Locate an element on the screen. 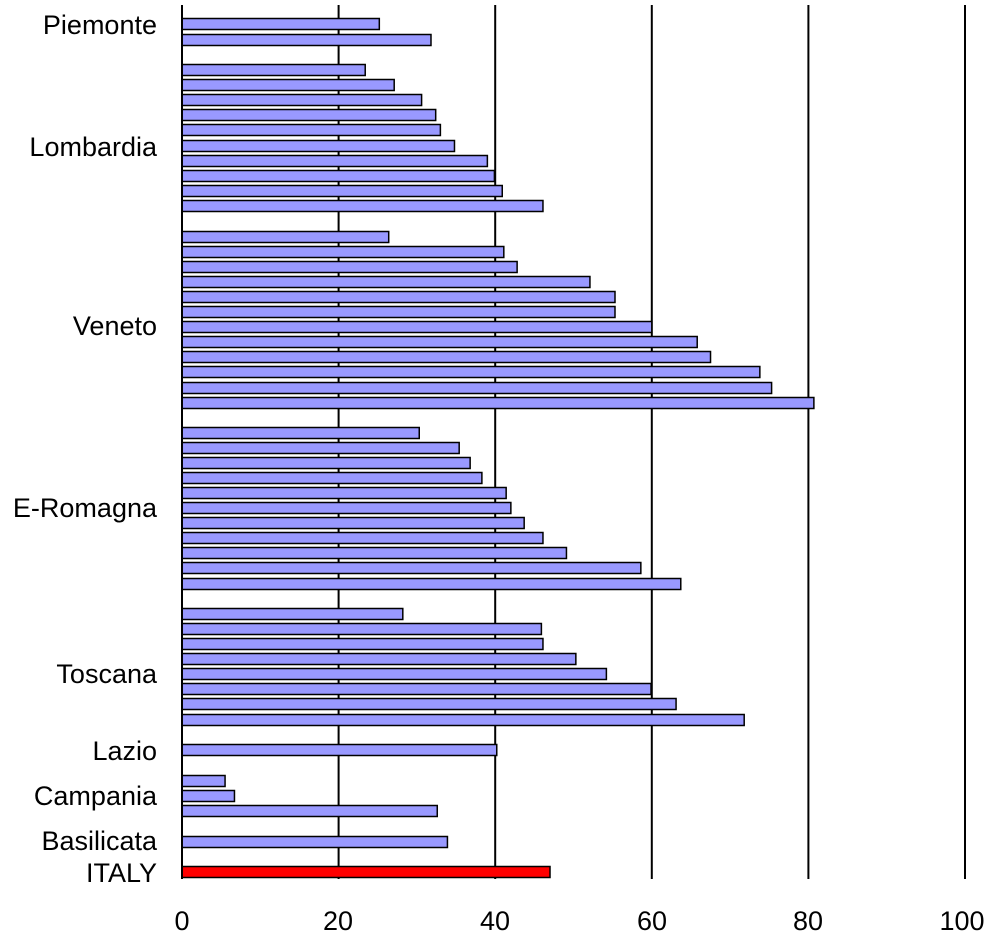  x-tick-label-80: 80 is located at coordinates (808, 921).